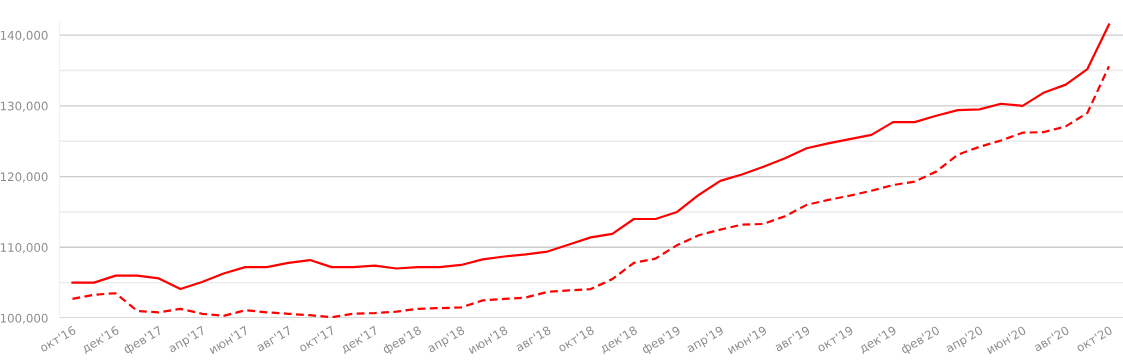 The height and width of the screenshot is (362, 1123). Describe the element at coordinates (24, 35) in the screenshot. I see `y-tick-label: 140,000` at that location.